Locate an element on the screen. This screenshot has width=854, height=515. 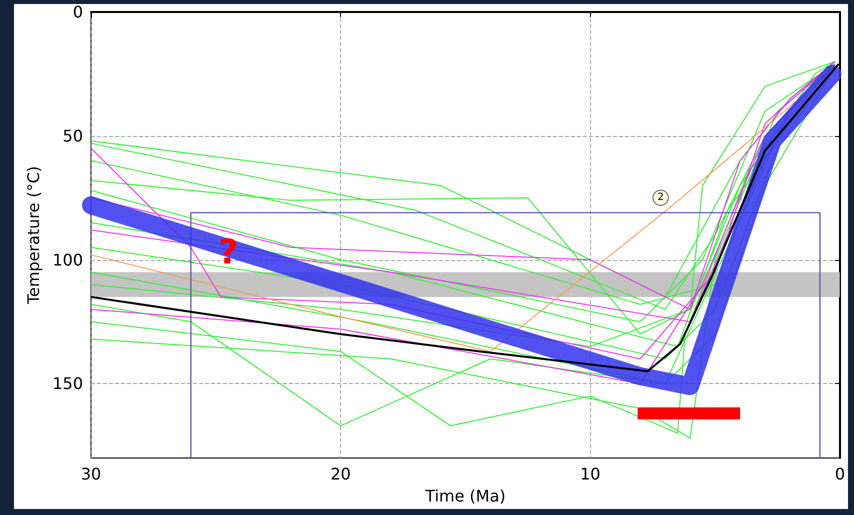
y-tick-label: 0 is located at coordinates (77, 12).